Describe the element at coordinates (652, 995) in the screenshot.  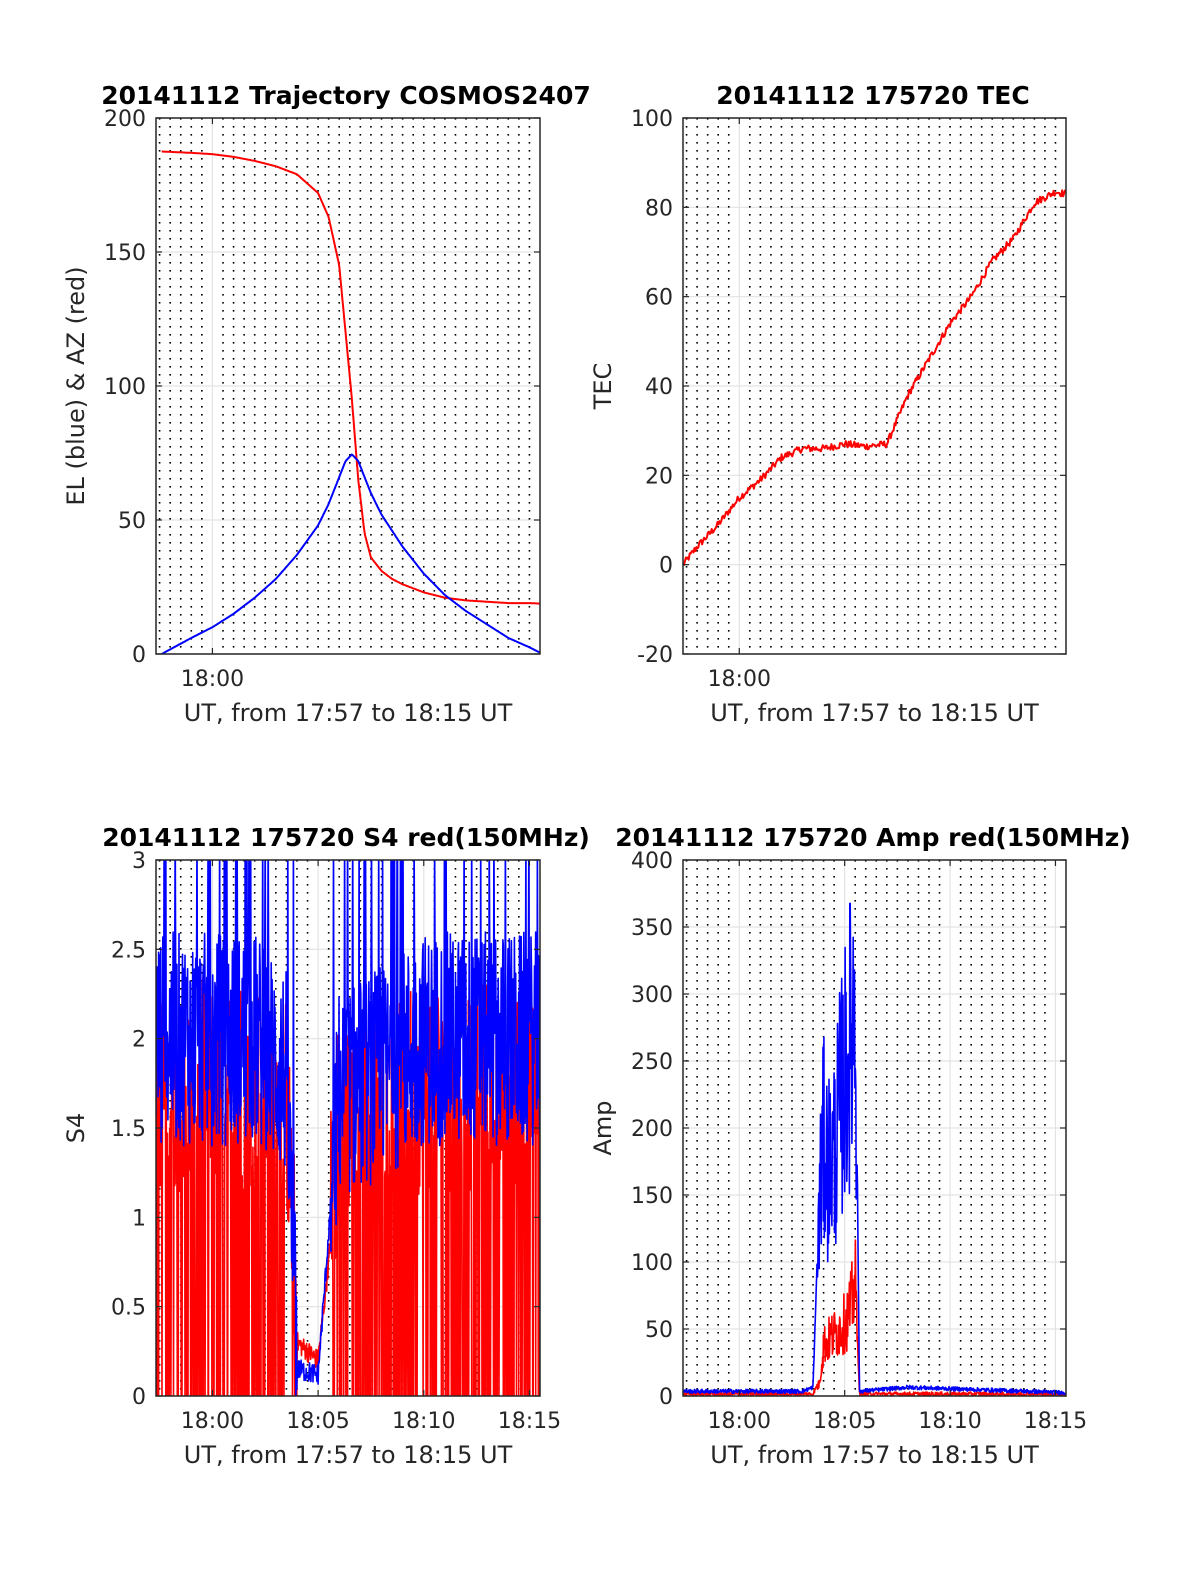
I see `y-tick-label: 300` at that location.